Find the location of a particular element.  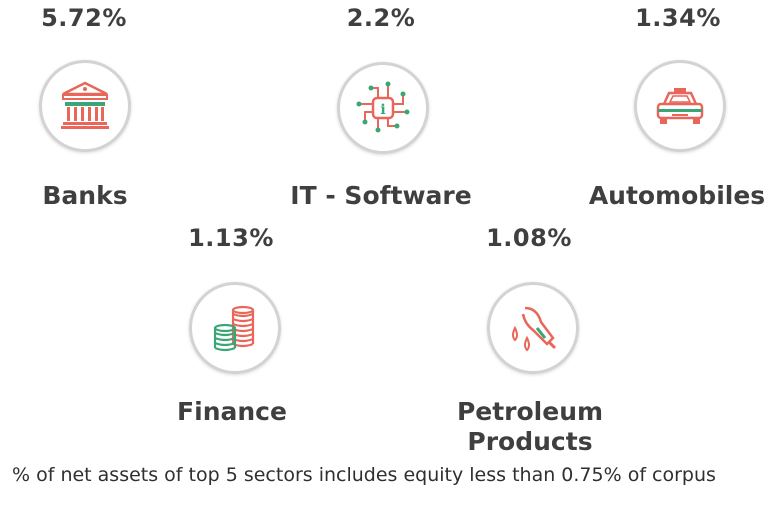

bank-icon is located at coordinates (85, 105).